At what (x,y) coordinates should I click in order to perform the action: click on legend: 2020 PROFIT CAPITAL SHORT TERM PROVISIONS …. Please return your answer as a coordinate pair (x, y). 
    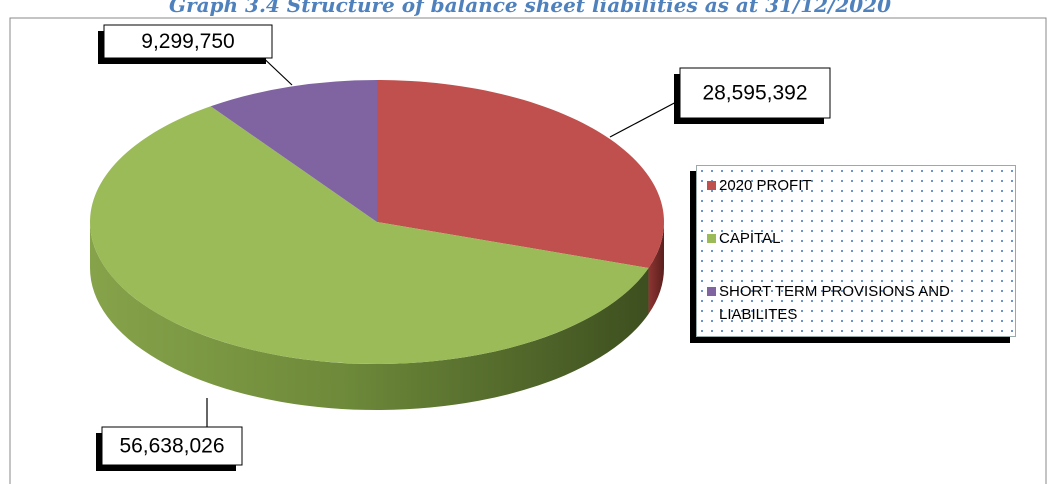
    Looking at the image, I should click on (856, 251).